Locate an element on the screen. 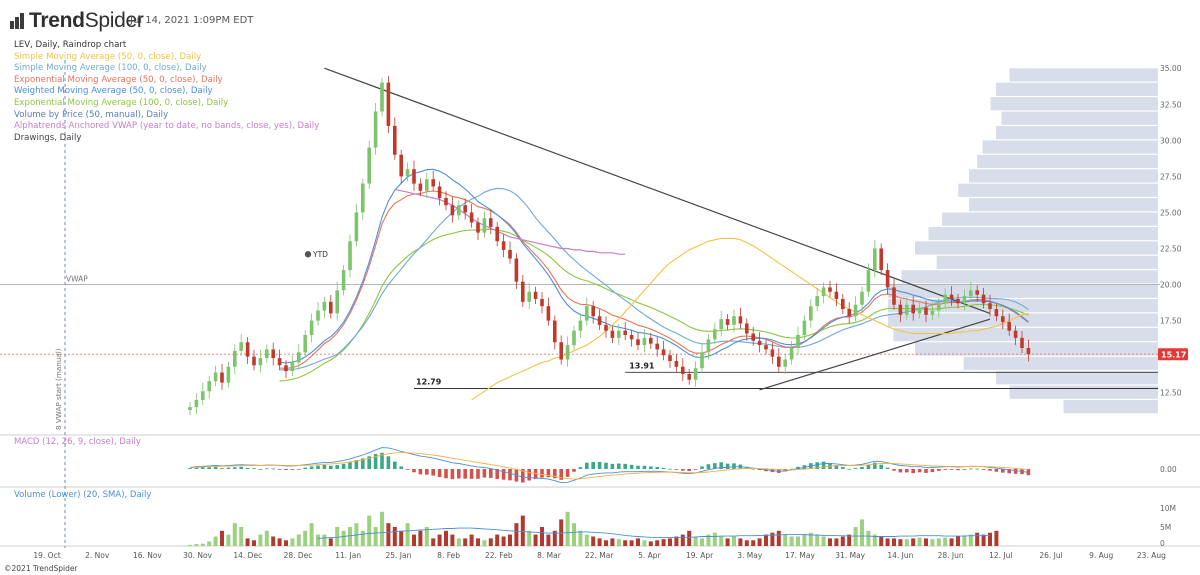 Image resolution: width=1200 pixels, height=575 pixels. ytd-marker-icon is located at coordinates (308, 254).